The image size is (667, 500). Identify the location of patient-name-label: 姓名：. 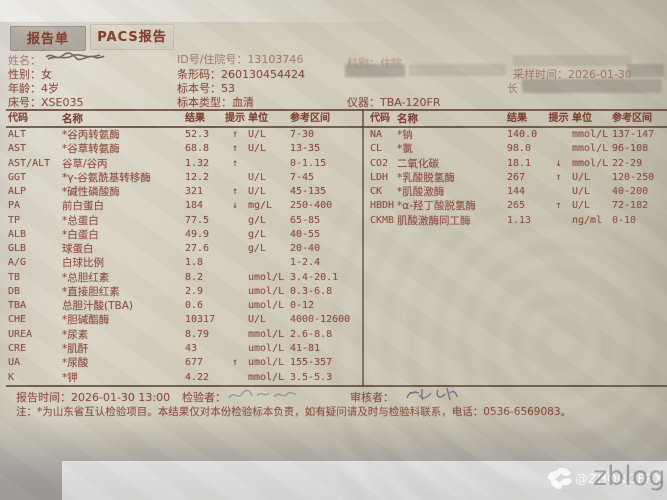
(24, 60).